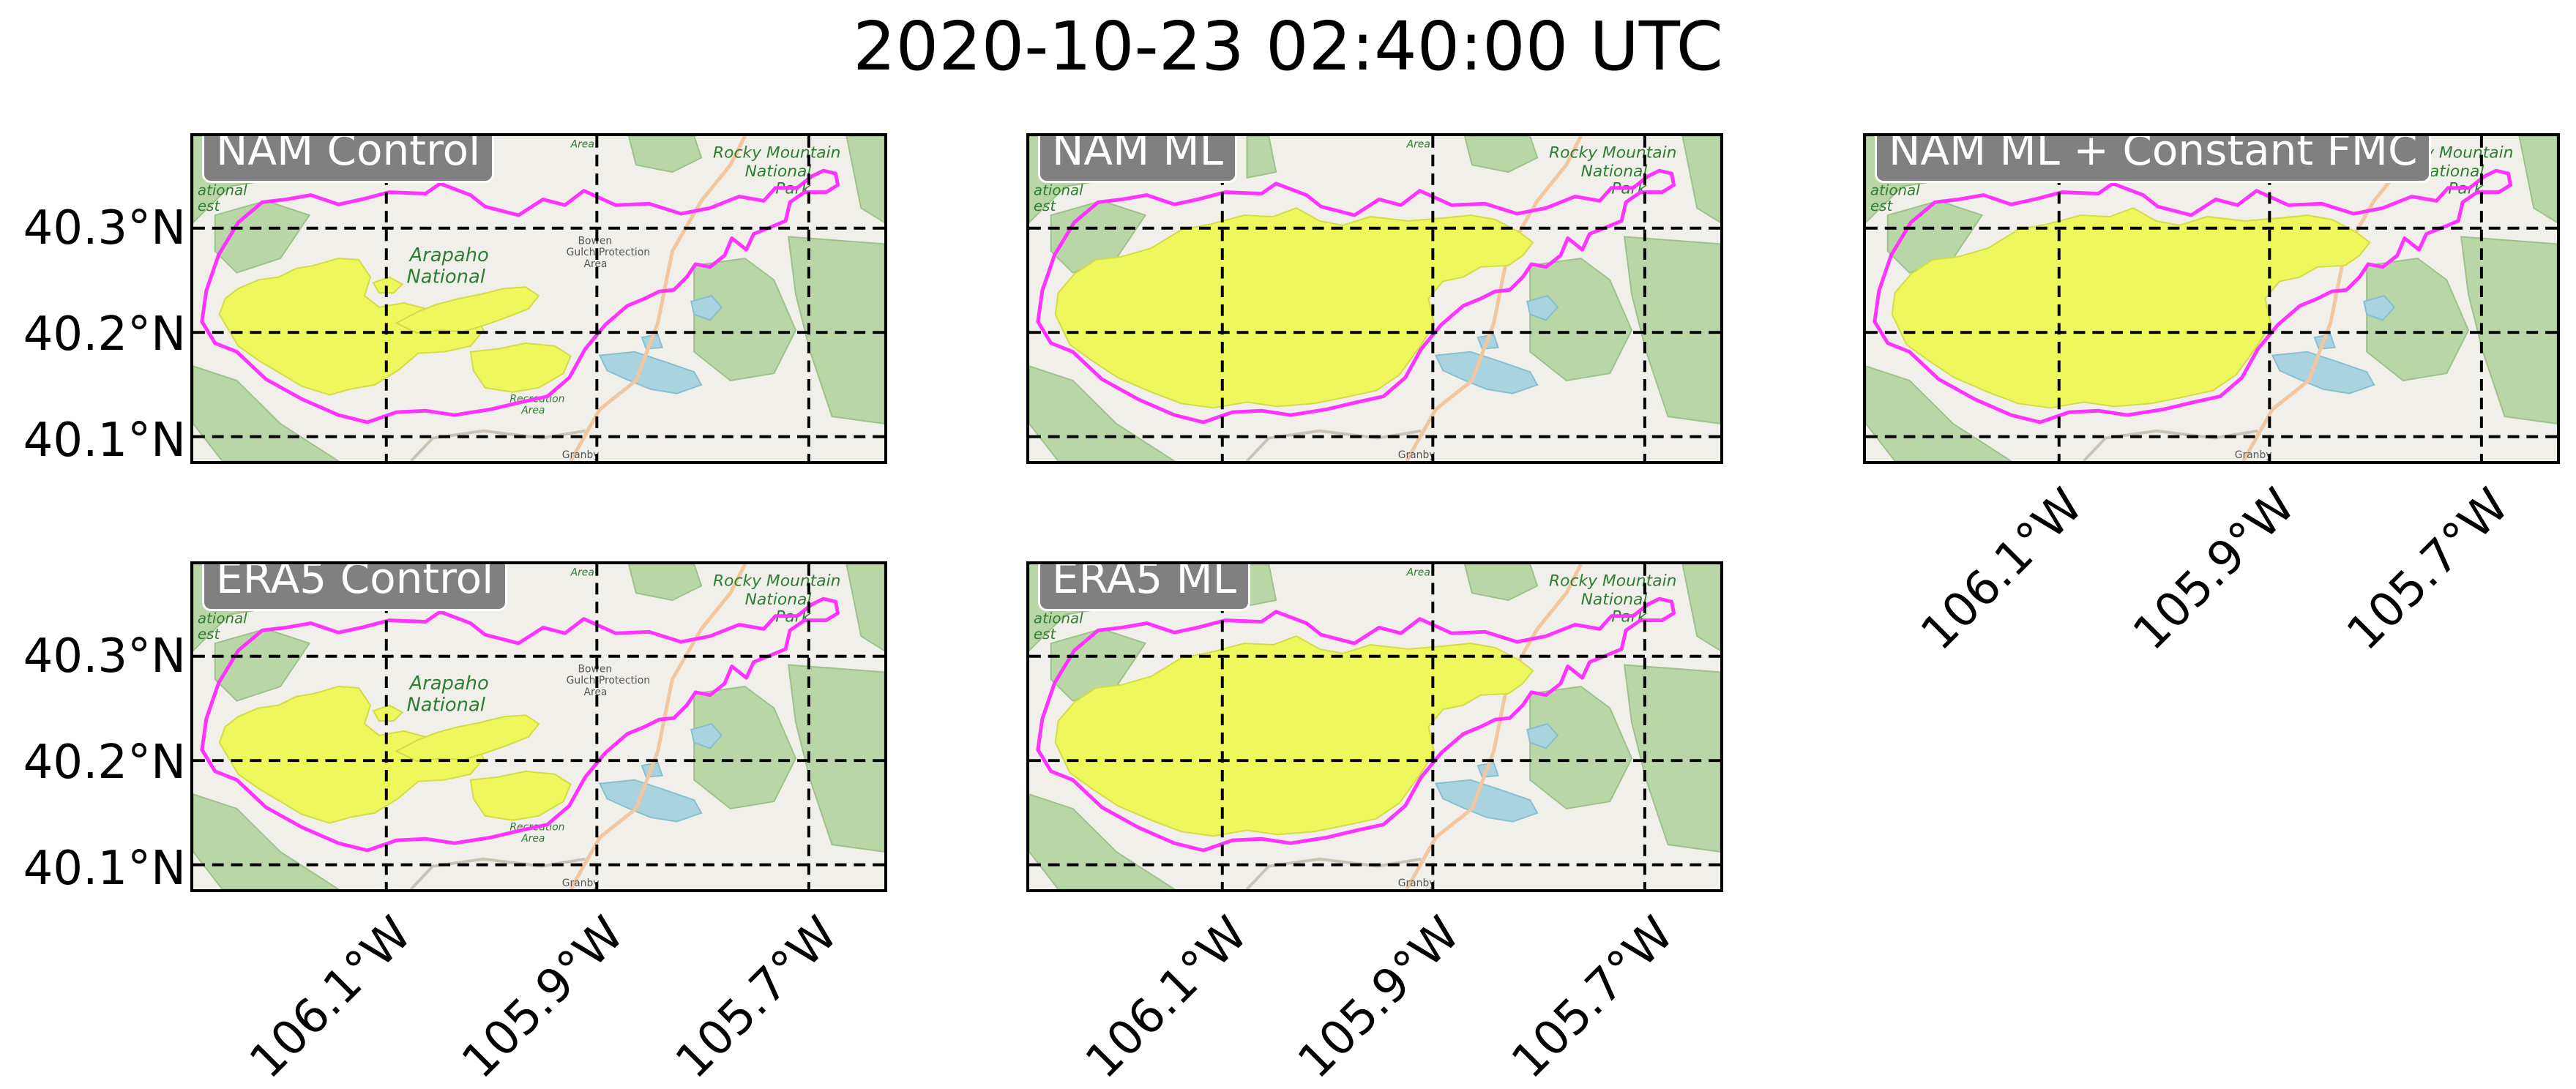  What do you see at coordinates (608, 252) in the screenshot?
I see `map-label-bowen: Gulch Protection` at bounding box center [608, 252].